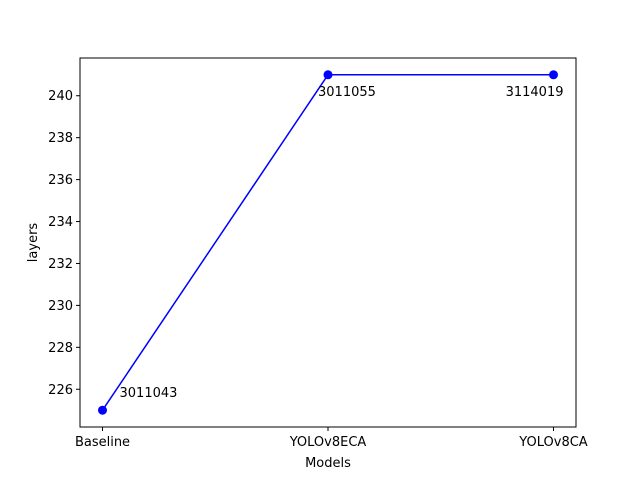  Describe the element at coordinates (328, 442) in the screenshot. I see `x-tick-label-2: YOLOv8ECA` at that location.